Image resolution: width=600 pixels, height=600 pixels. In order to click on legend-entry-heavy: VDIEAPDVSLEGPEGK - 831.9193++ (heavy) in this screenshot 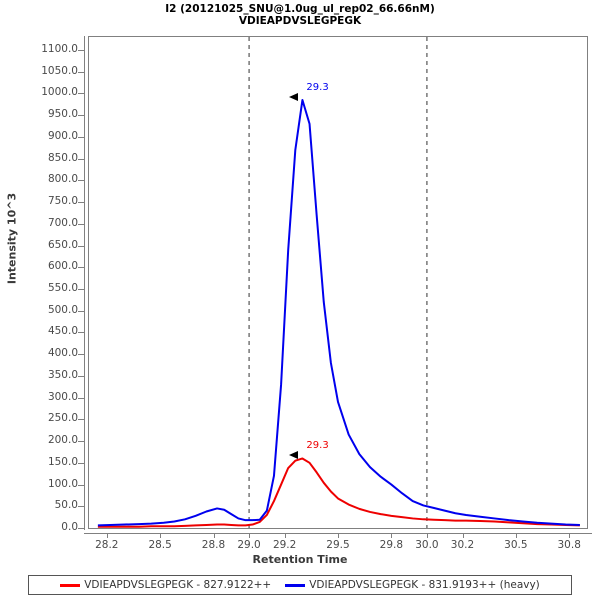, I will do `click(412, 585)`.